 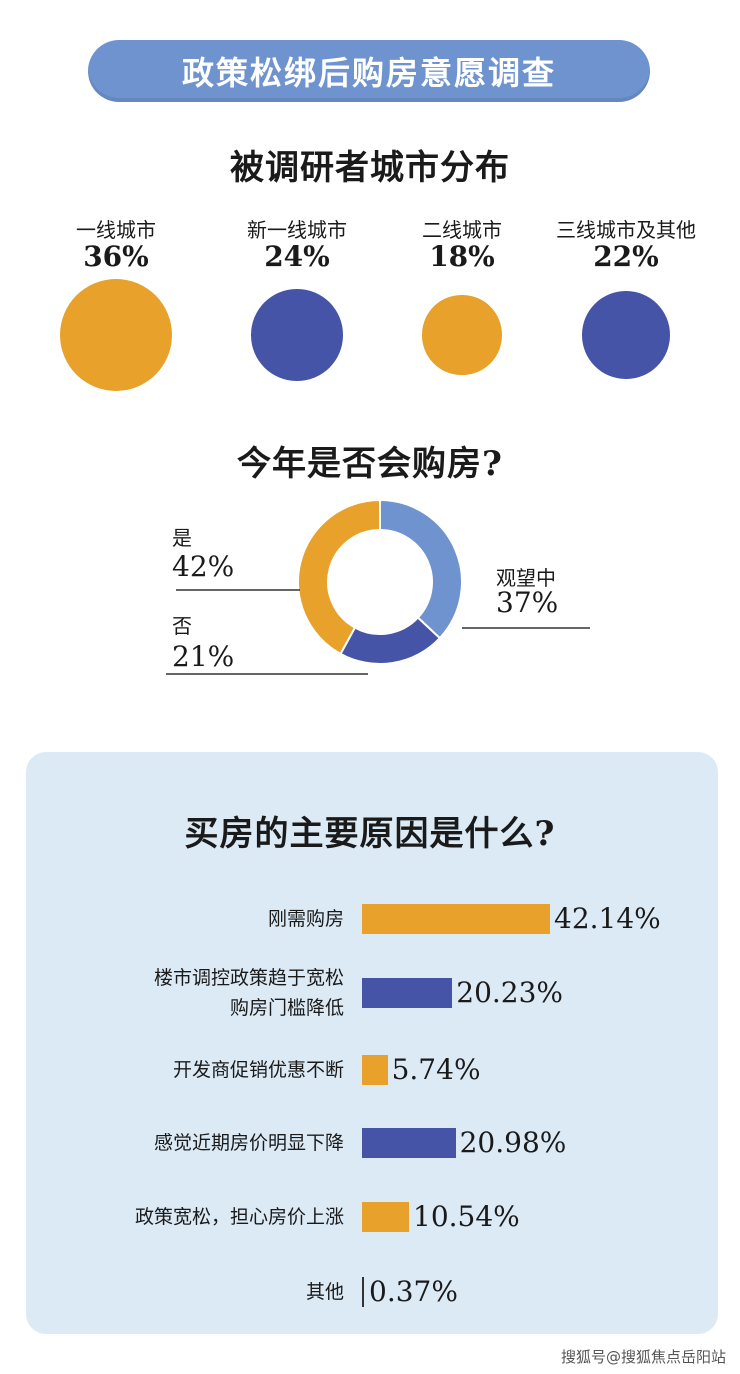 What do you see at coordinates (248, 978) in the screenshot?
I see `bar-label-line: 楼市调控政策趋于宽松` at bounding box center [248, 978].